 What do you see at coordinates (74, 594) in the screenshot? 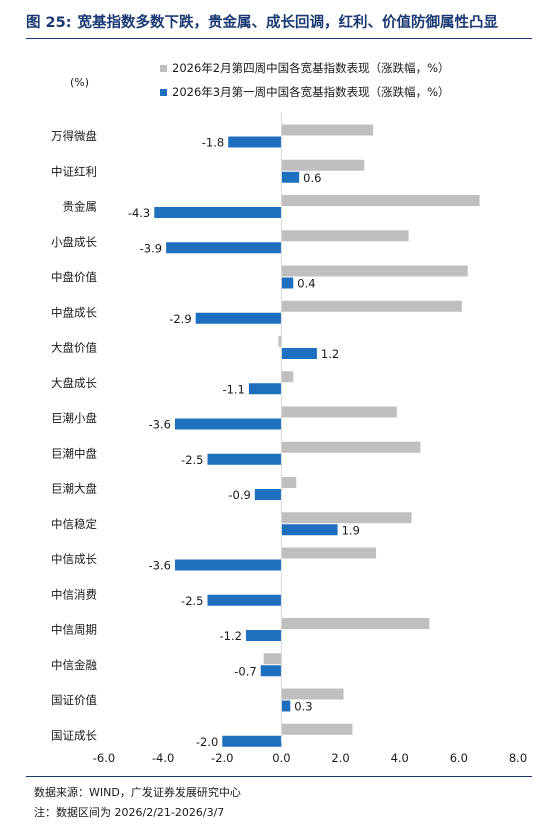
I see `category-label: 中信消费` at bounding box center [74, 594].